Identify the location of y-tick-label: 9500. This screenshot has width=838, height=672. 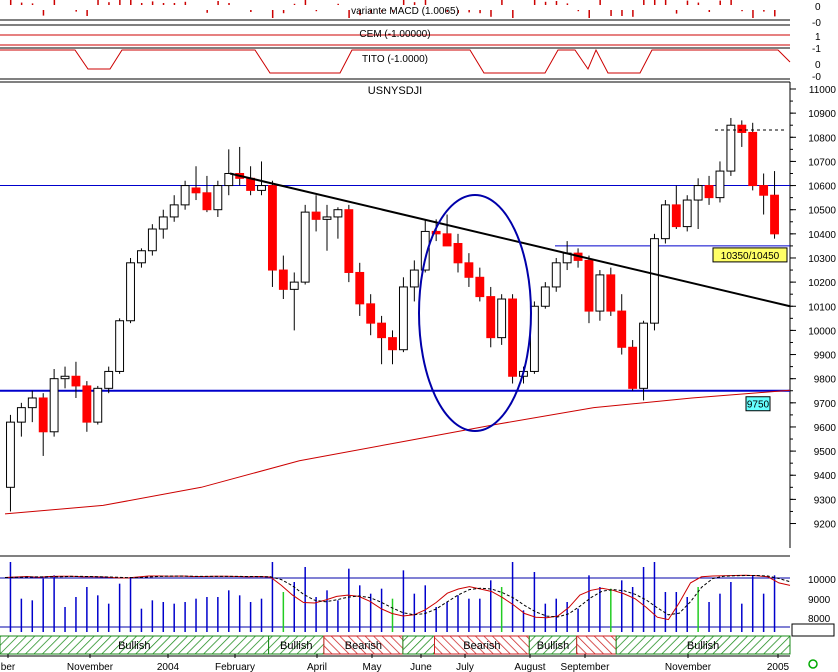
(825, 452).